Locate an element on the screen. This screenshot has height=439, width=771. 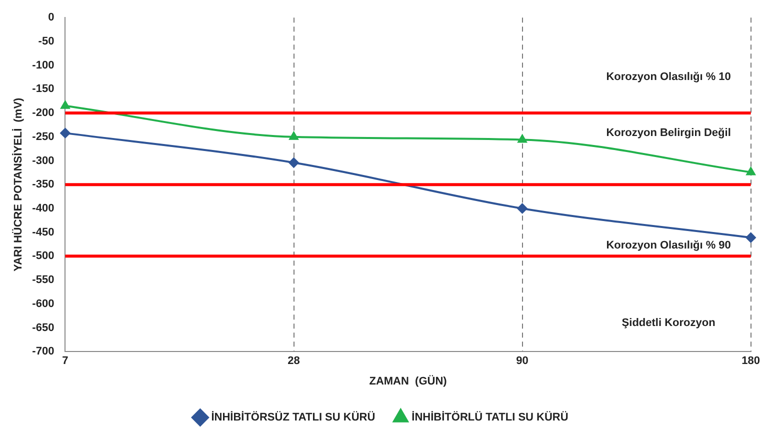
x-tick-label: 180 is located at coordinates (751, 361).